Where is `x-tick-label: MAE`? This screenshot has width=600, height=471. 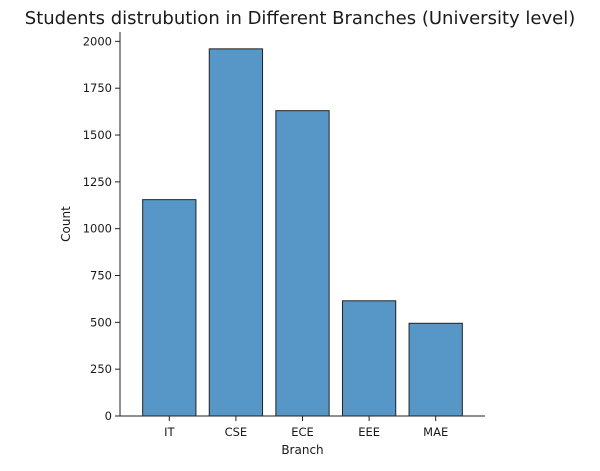 x-tick-label: MAE is located at coordinates (435, 432).